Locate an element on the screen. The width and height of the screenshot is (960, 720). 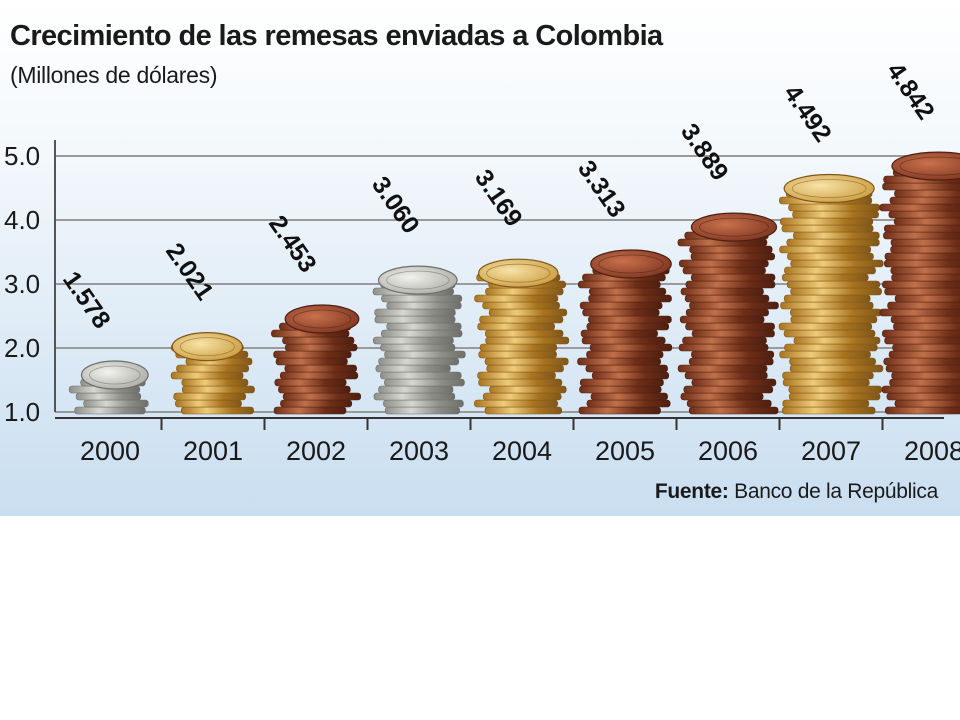
bar-2004 is located at coordinates (522, 336).